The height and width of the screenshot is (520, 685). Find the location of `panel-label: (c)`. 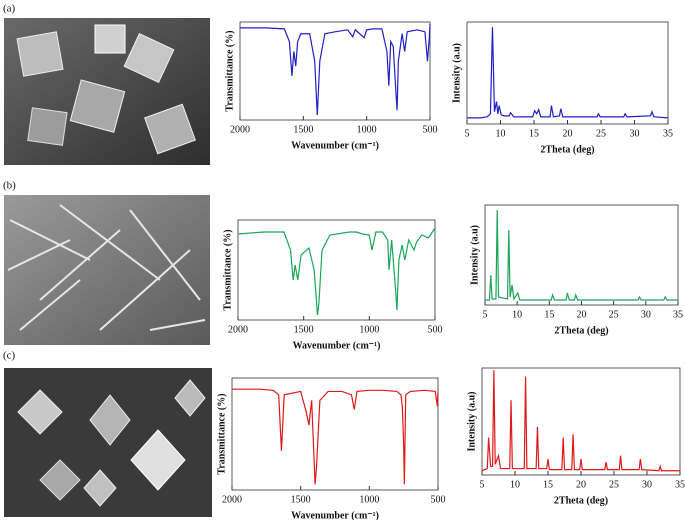

panel-label: (c) is located at coordinates (9, 356).